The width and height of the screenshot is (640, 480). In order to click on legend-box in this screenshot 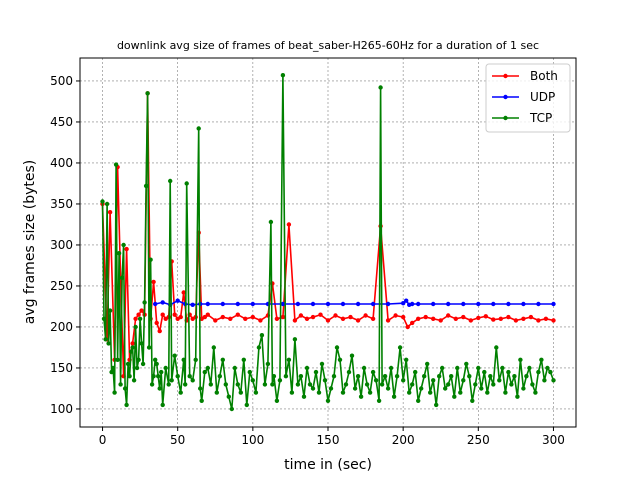, I will do `click(528, 98)`.